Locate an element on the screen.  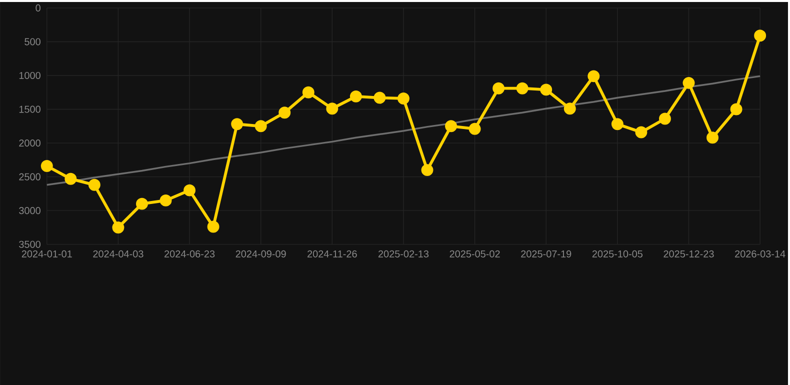
x-tick-label: 2026-03-14 is located at coordinates (760, 254).